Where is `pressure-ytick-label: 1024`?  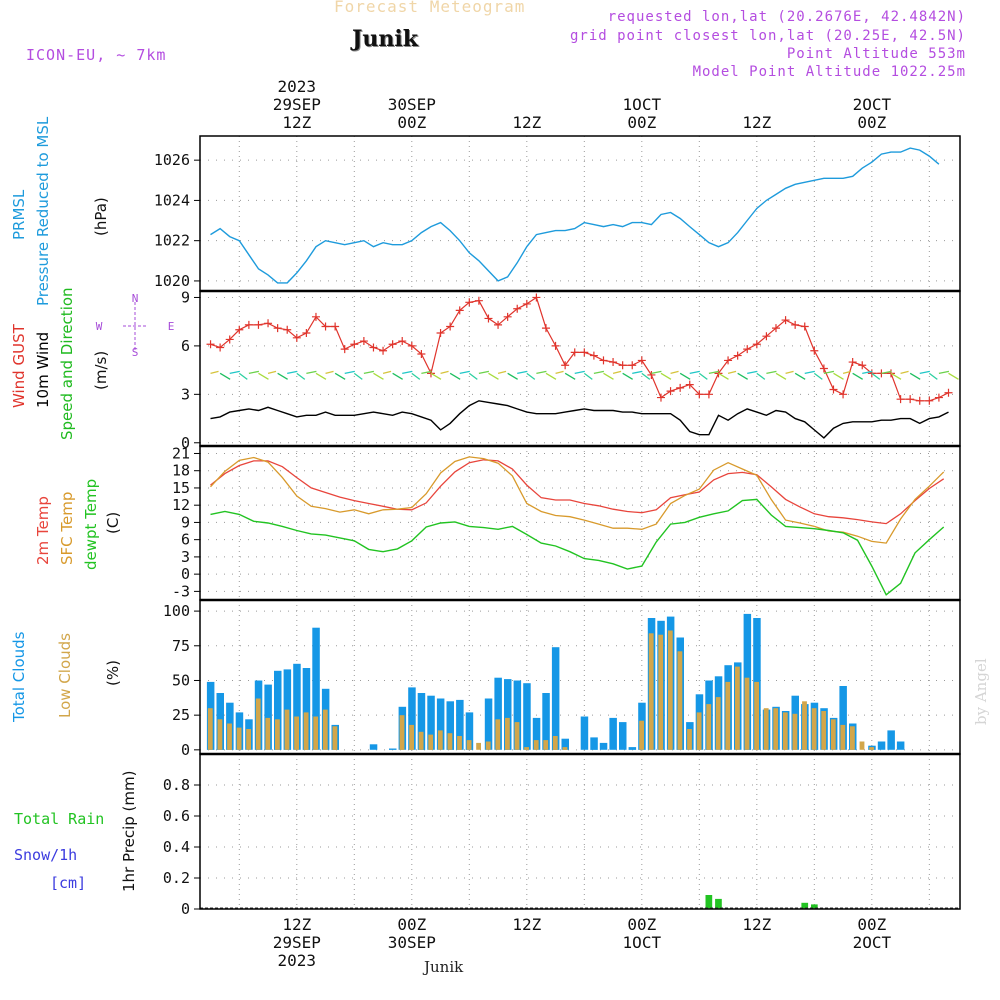 pressure-ytick-label: 1024 is located at coordinates (172, 200).